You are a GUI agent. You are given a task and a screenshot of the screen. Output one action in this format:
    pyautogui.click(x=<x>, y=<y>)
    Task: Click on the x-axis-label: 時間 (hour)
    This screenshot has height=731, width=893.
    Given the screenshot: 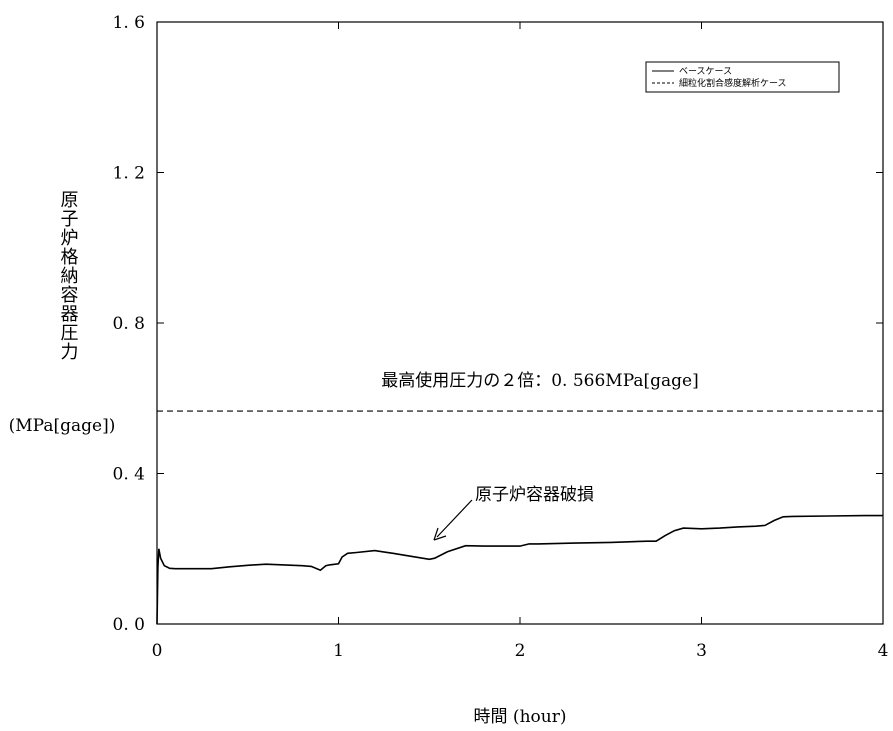 What is the action you would take?
    pyautogui.click(x=520, y=717)
    